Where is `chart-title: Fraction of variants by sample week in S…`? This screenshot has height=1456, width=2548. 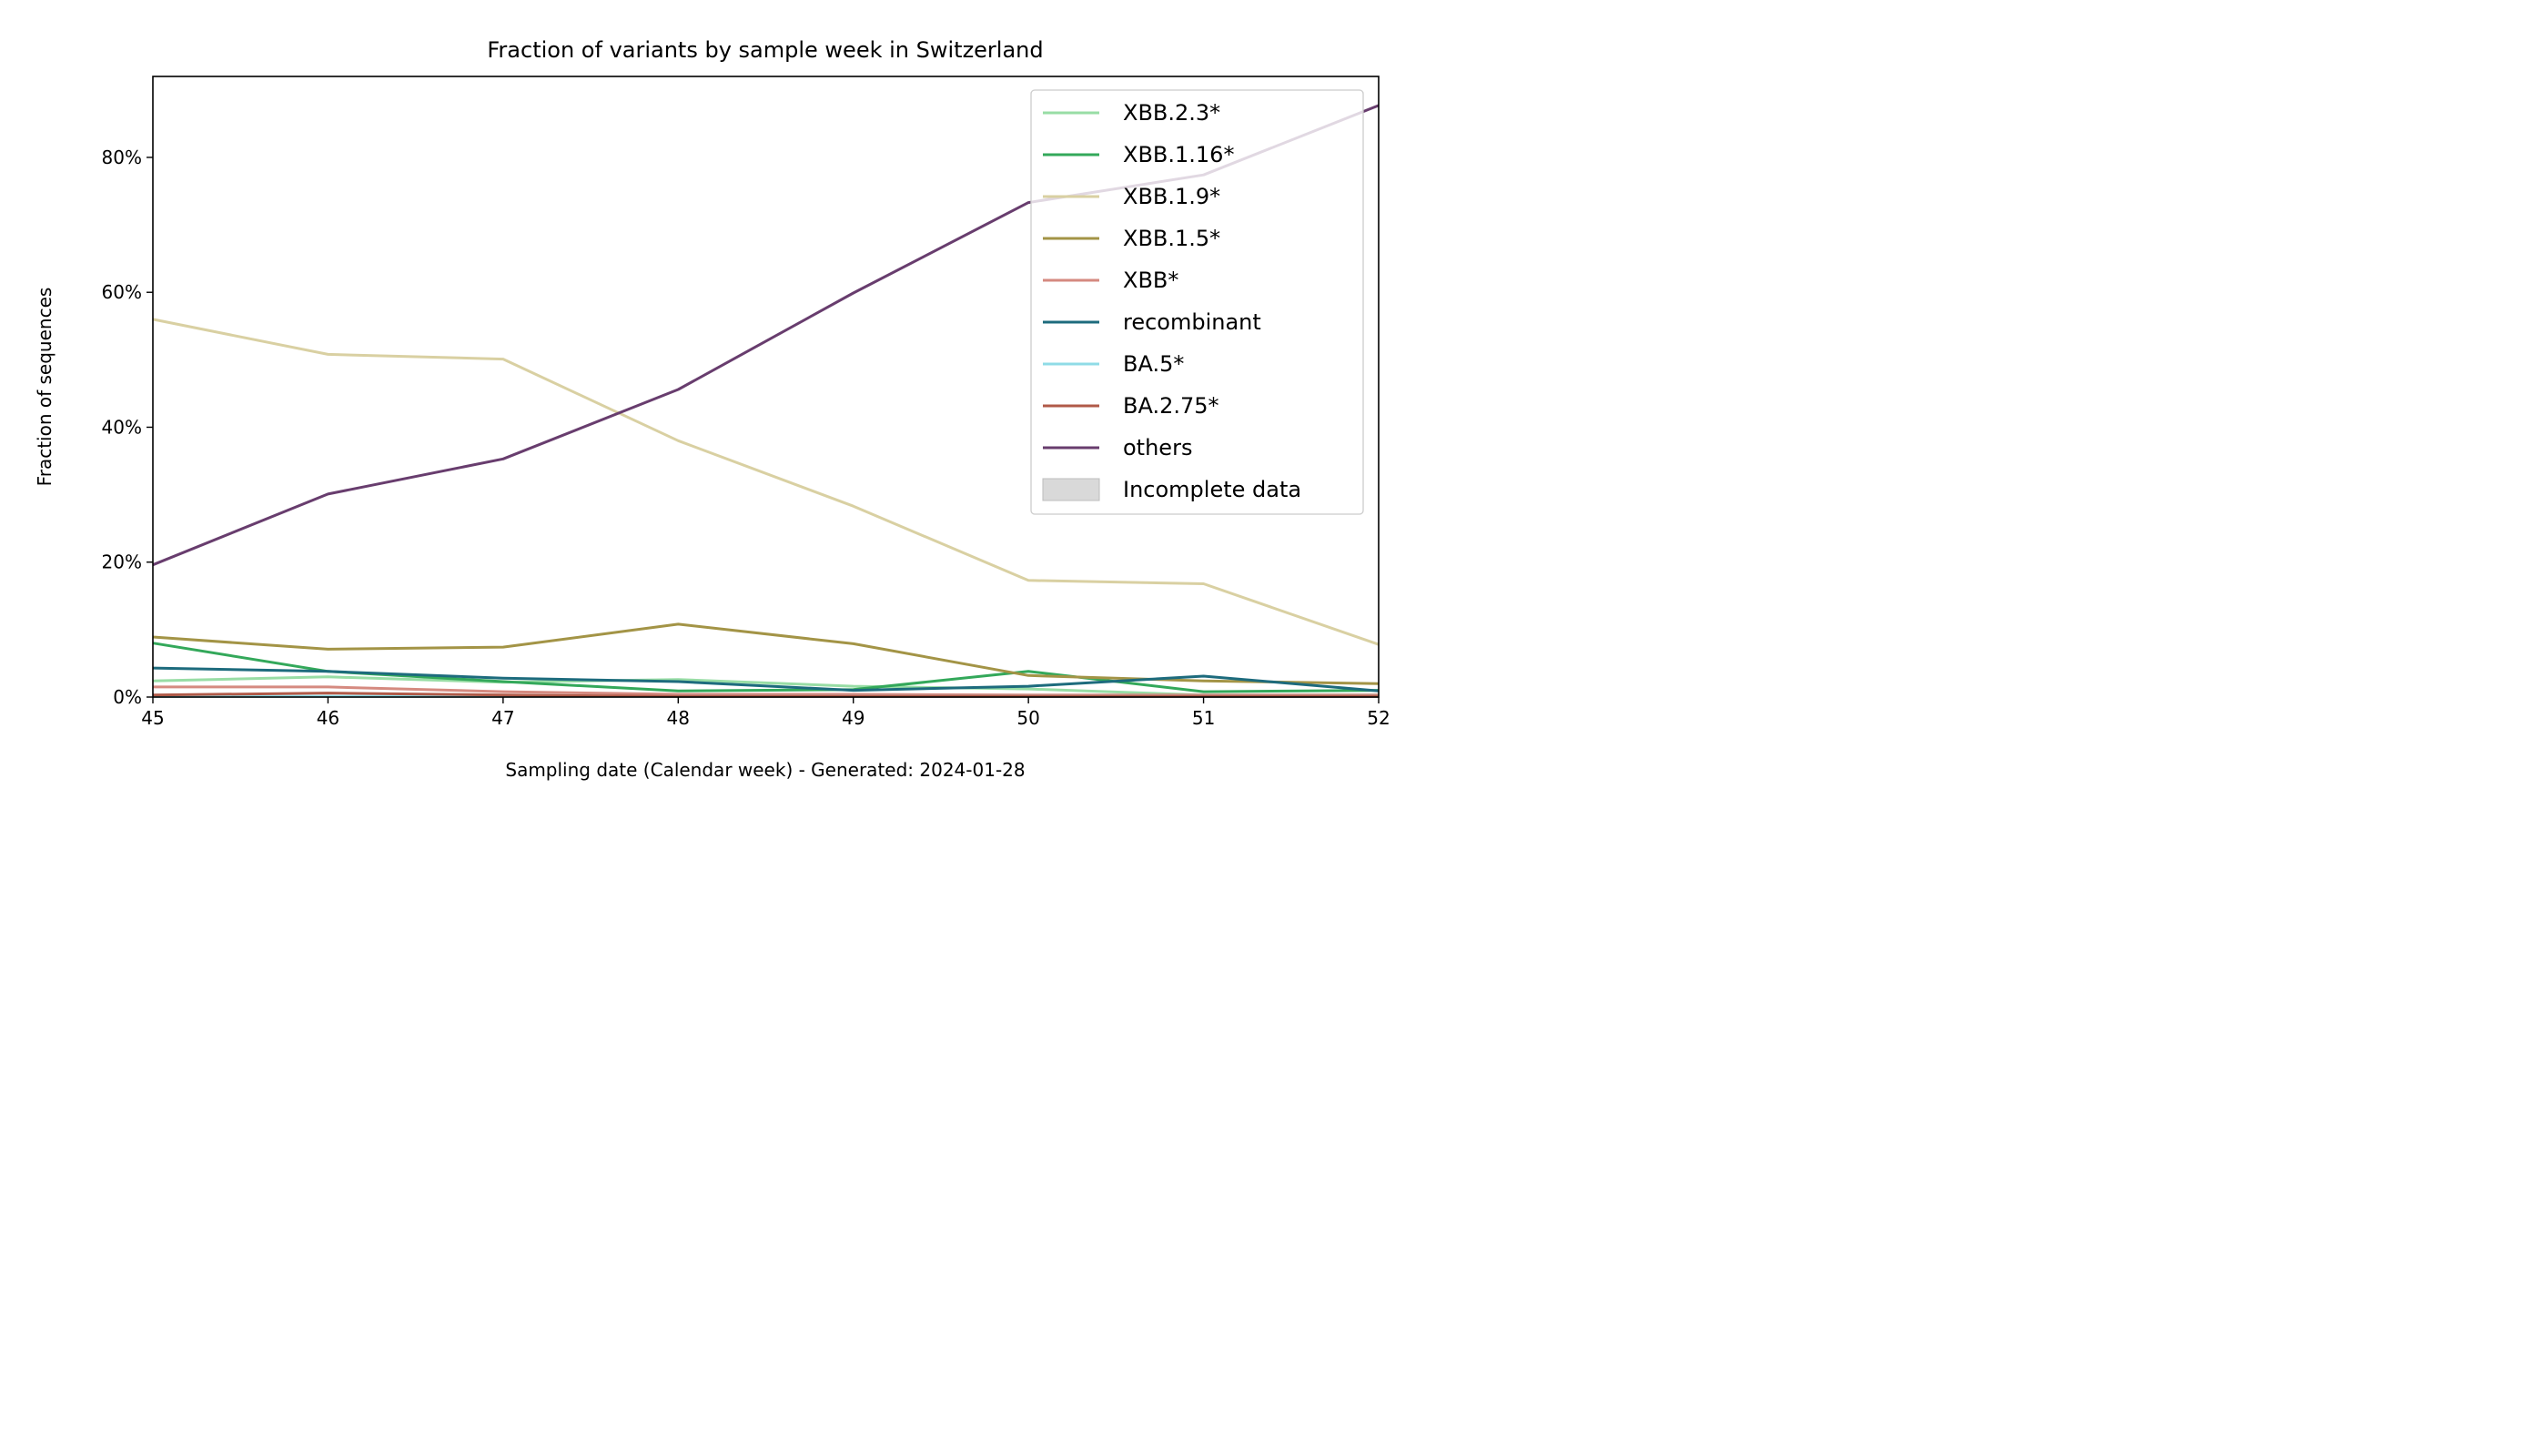 chart-title: Fraction of variants by sample week in S… is located at coordinates (765, 50).